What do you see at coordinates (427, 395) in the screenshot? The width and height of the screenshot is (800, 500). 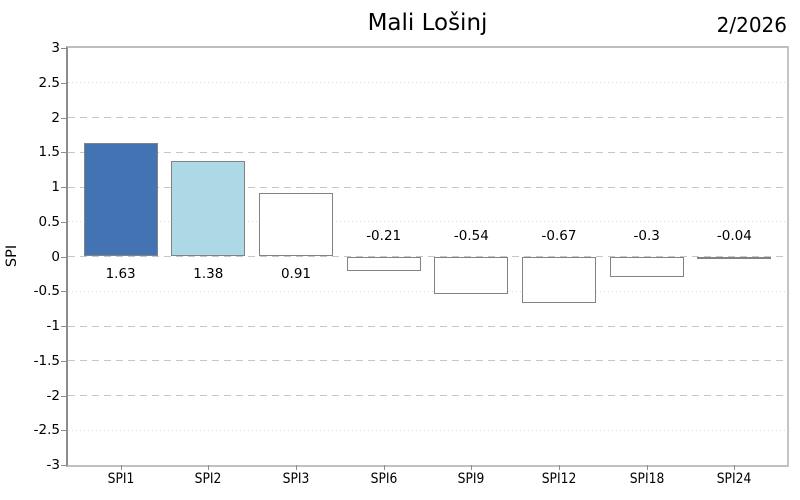 I see `gridline-y--2` at bounding box center [427, 395].